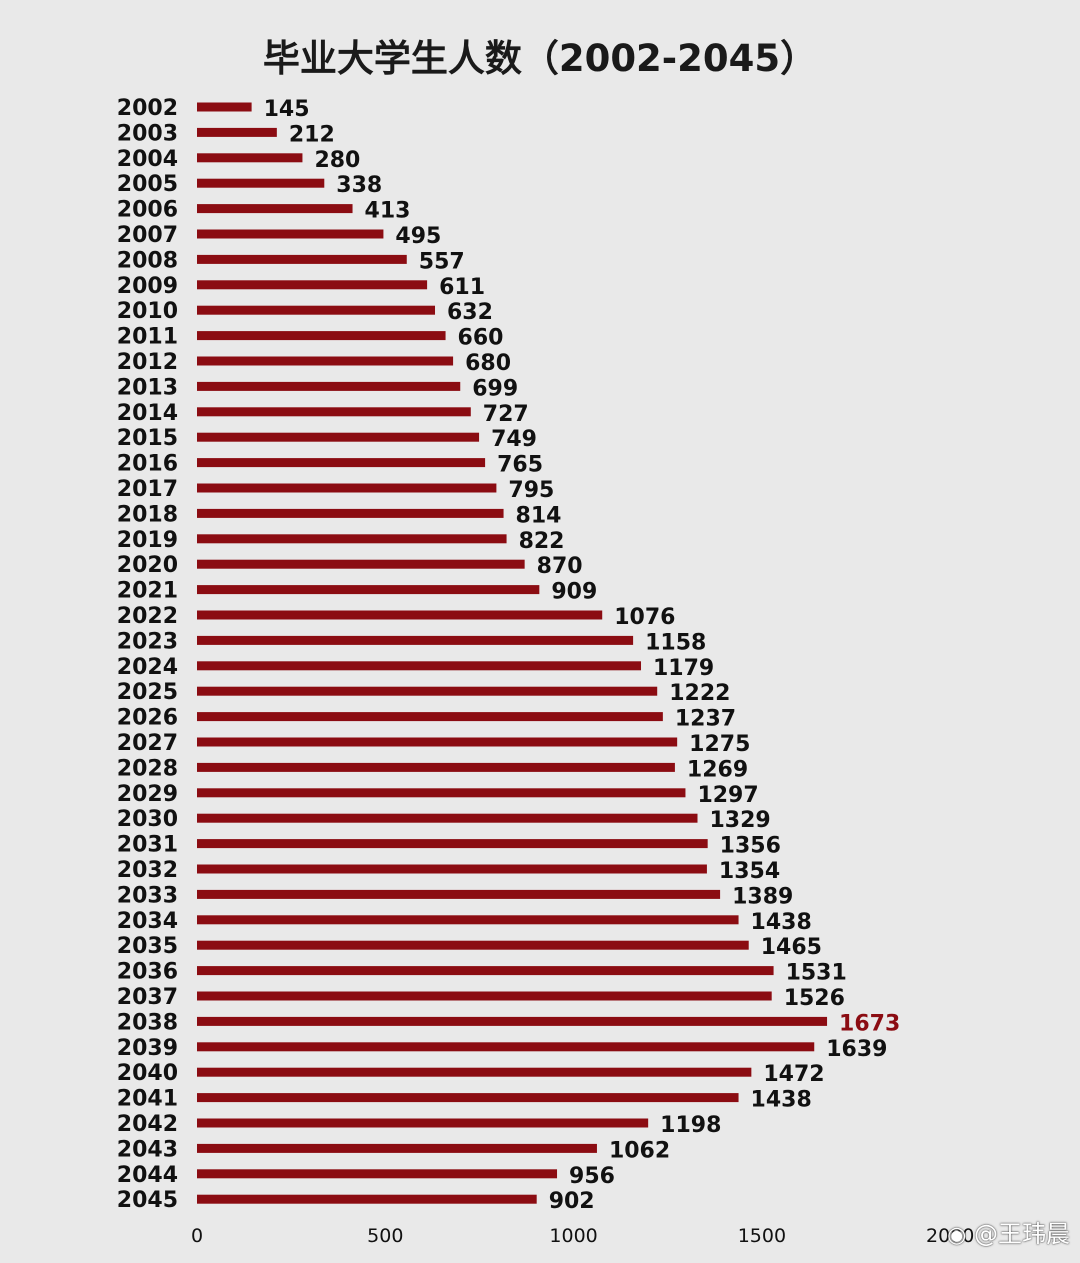 The width and height of the screenshot is (1080, 1263). I want to click on data-label: 1198, so click(690, 1125).